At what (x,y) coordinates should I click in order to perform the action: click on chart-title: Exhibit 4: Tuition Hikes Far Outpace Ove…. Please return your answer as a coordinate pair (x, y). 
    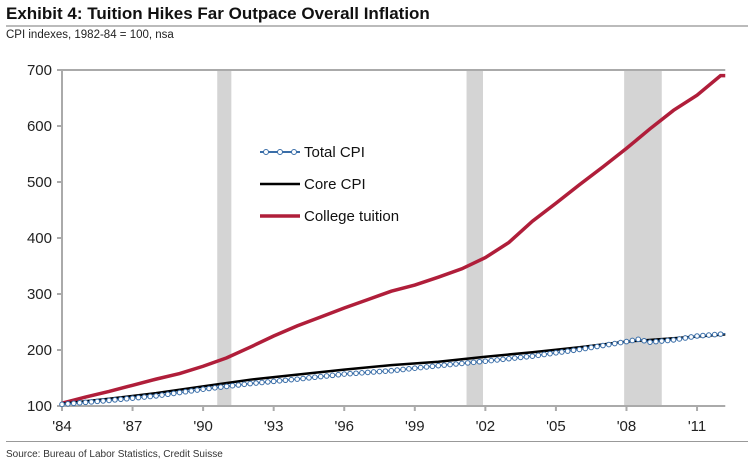
    Looking at the image, I should click on (218, 13).